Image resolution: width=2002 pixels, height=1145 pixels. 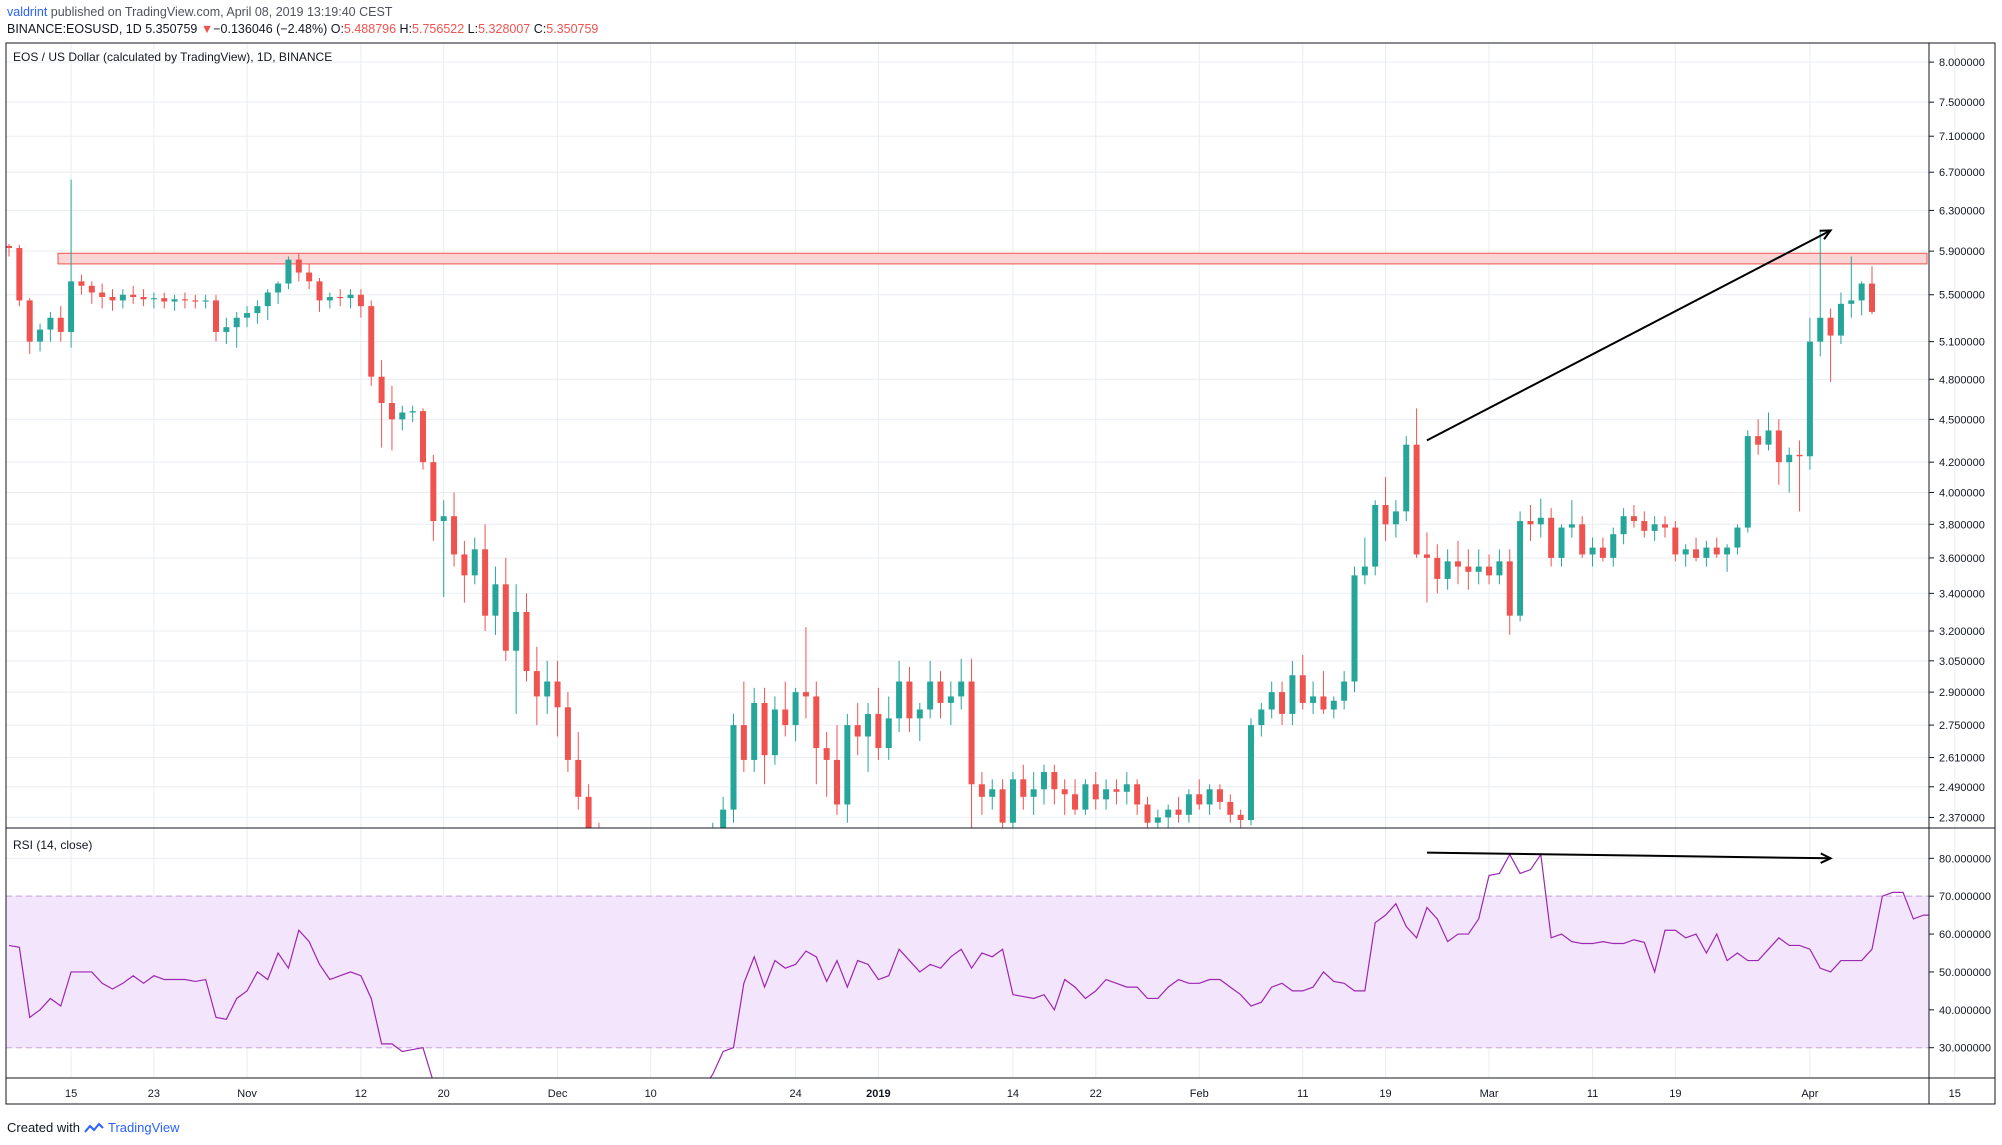 I want to click on x-tick-label: 20, so click(x=444, y=1094).